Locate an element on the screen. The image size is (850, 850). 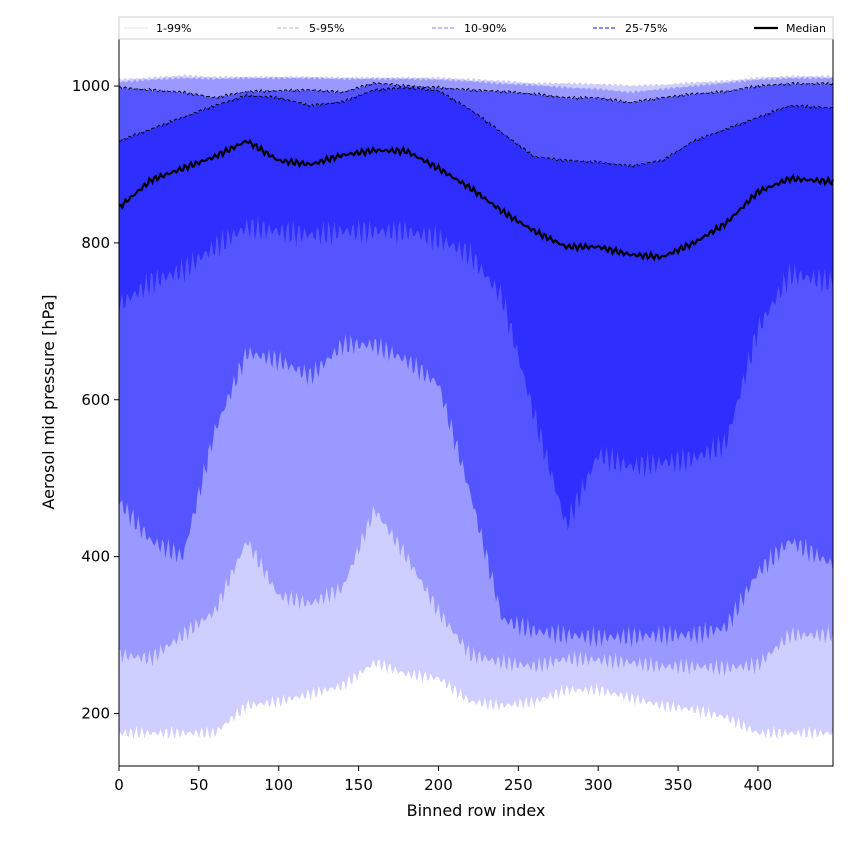
x-tick-label: 400 is located at coordinates (758, 785).